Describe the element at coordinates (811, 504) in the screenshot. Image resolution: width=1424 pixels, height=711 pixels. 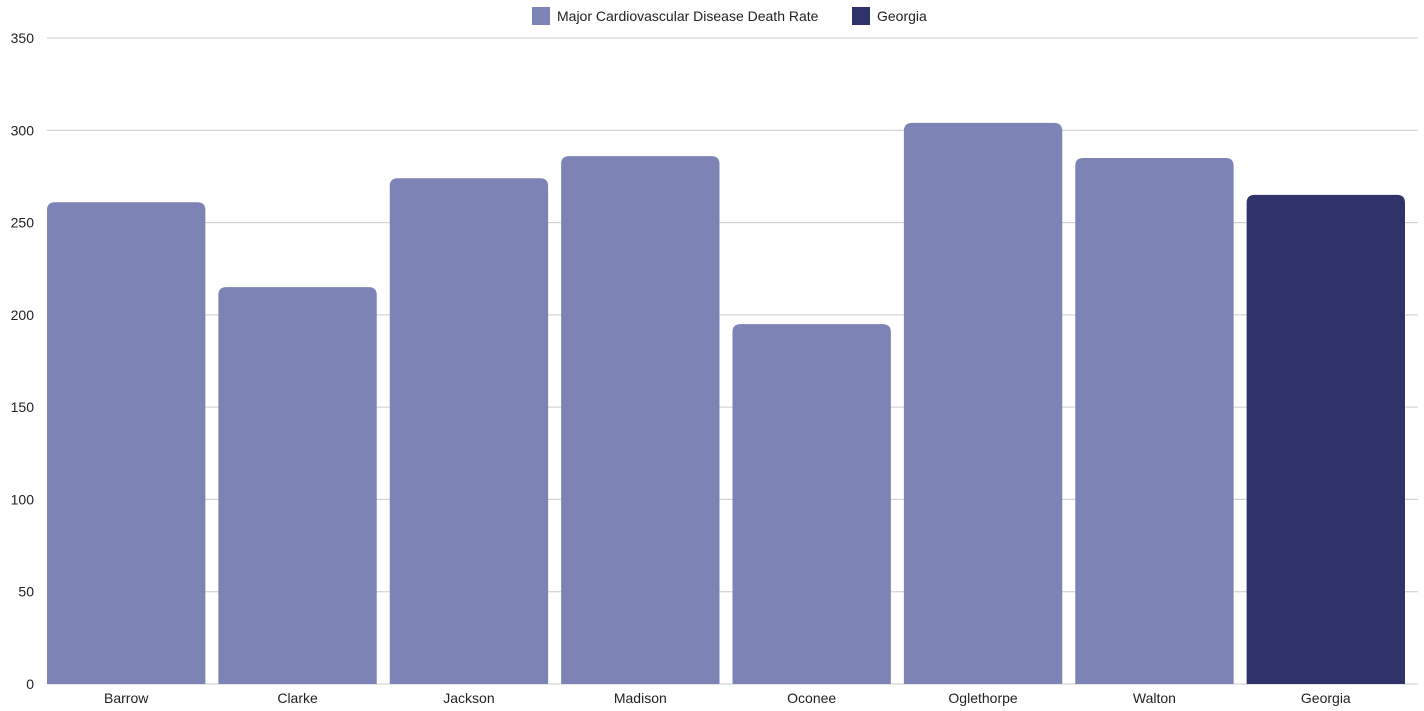
I see `bar-oconee` at that location.